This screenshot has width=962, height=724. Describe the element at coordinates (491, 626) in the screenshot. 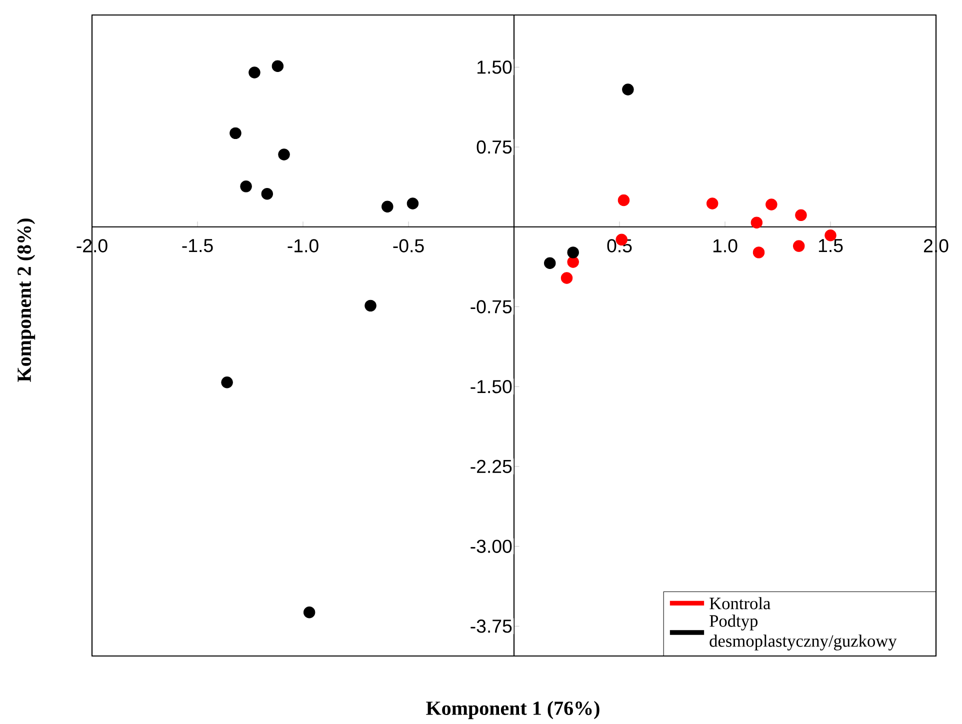

I see `y-tick-label: -3.75` at that location.